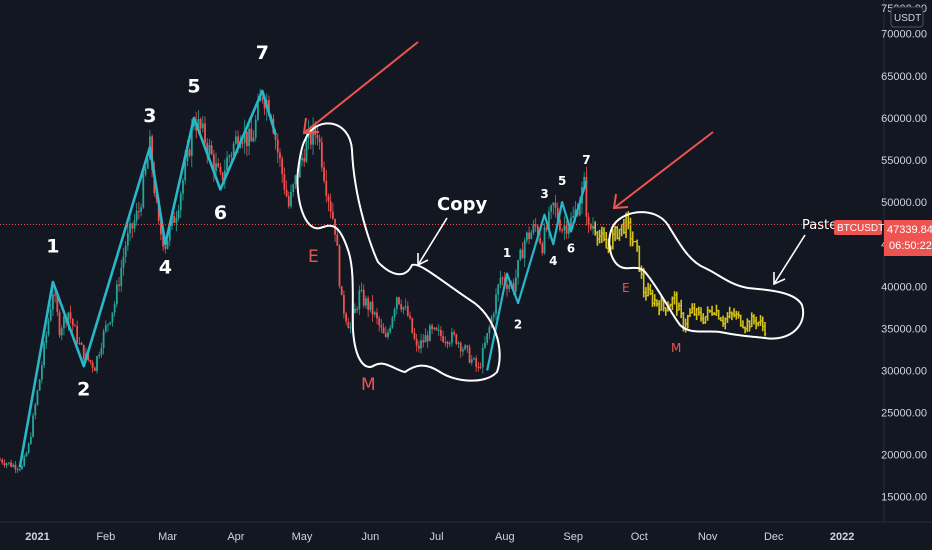 This screenshot has width=932, height=550. I want to click on y-tick-label: 60000.00, so click(904, 119).